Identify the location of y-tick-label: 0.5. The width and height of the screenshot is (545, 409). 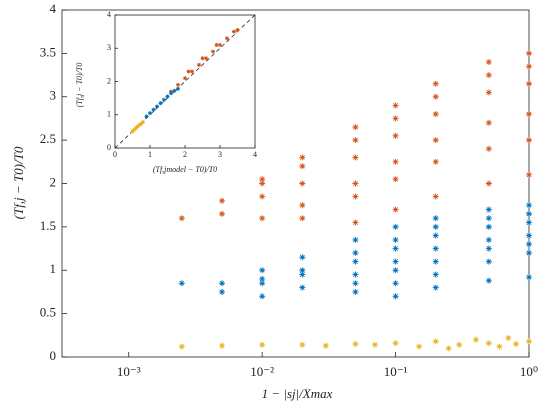
(48, 312).